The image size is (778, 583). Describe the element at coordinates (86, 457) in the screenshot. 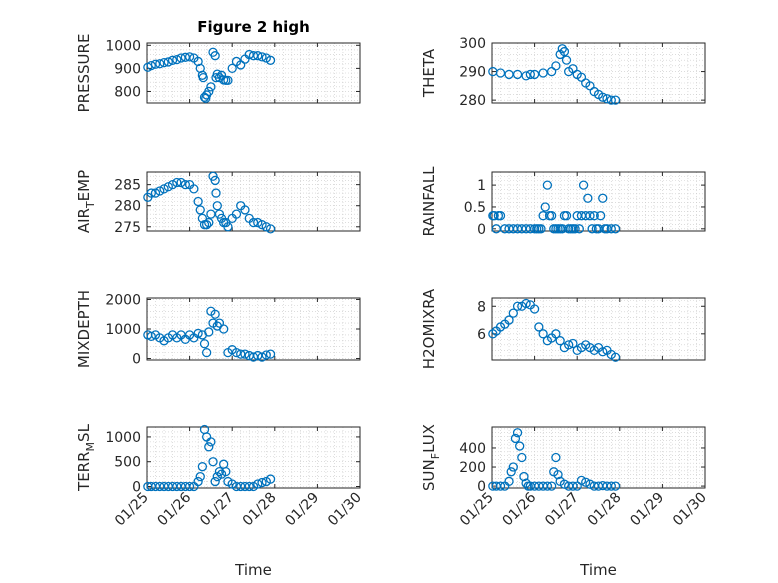

I see `y-axis-label: TERRMSL` at that location.